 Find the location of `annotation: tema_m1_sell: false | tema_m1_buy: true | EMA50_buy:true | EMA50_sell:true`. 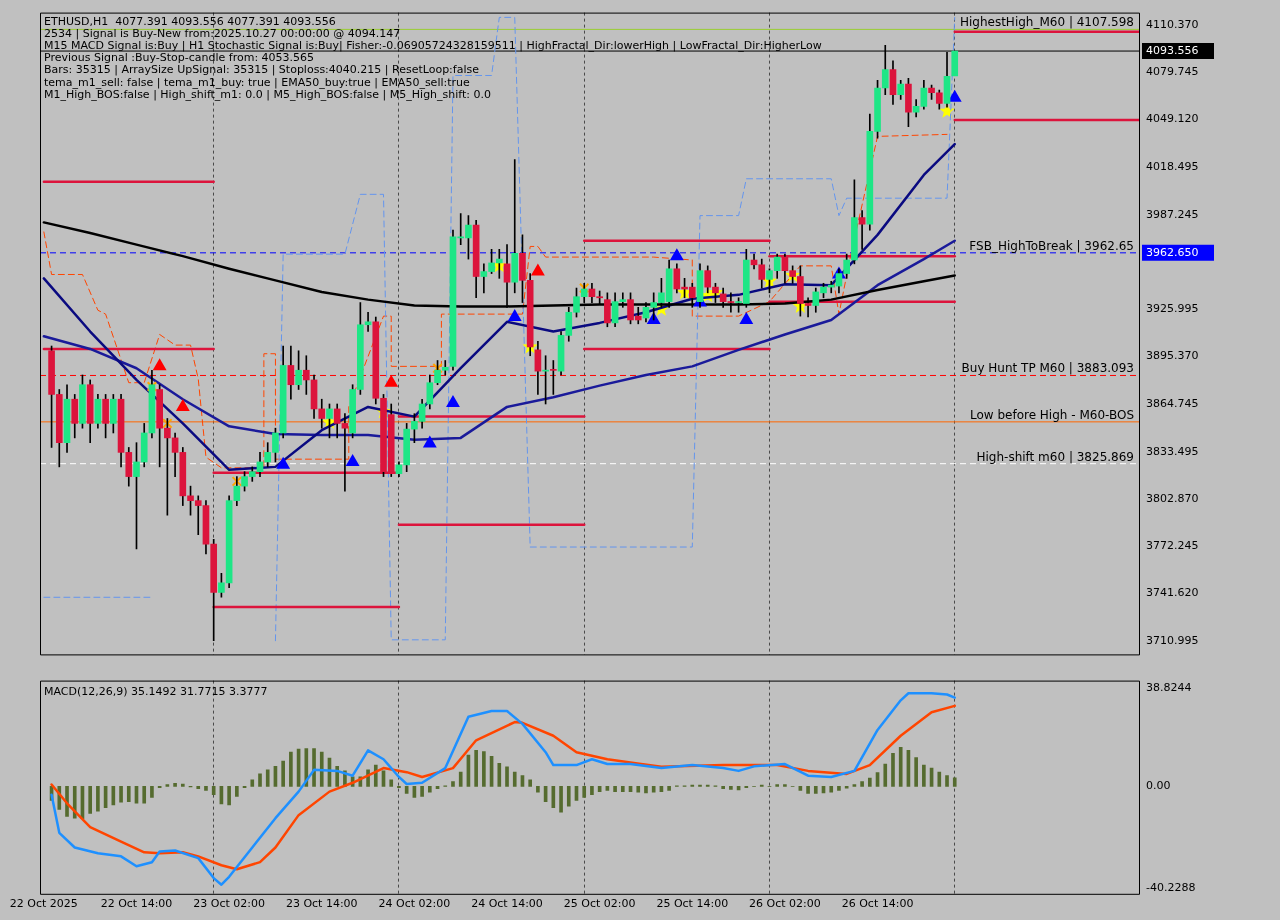

annotation: tema_m1_sell: false | tema_m1_buy: true | EMA50_buy:true | EMA50_sell:true is located at coordinates (257, 82).